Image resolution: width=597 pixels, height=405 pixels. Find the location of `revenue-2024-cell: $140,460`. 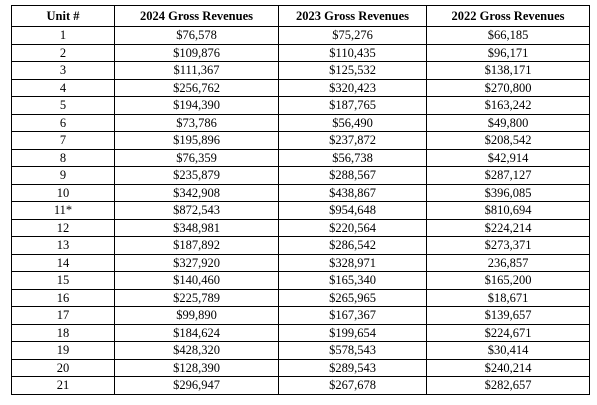

revenue-2024-cell: $140,460 is located at coordinates (196, 280).